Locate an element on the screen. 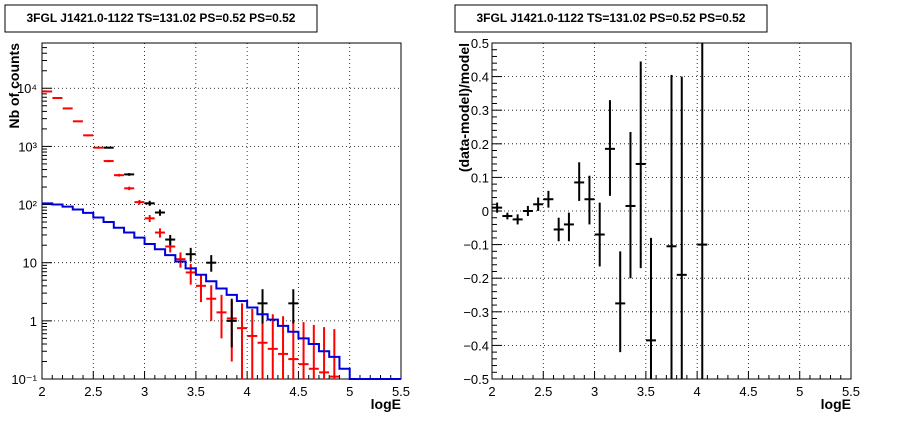 Image resolution: width=898 pixels, height=421 pixels. y-tick-label: 0 is located at coordinates (485, 211).